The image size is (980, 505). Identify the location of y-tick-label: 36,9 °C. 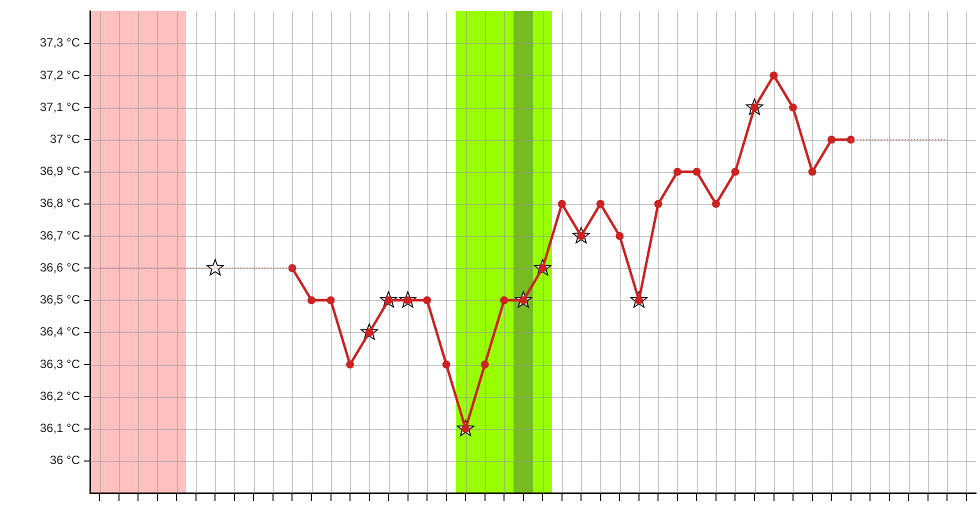
(60, 171).